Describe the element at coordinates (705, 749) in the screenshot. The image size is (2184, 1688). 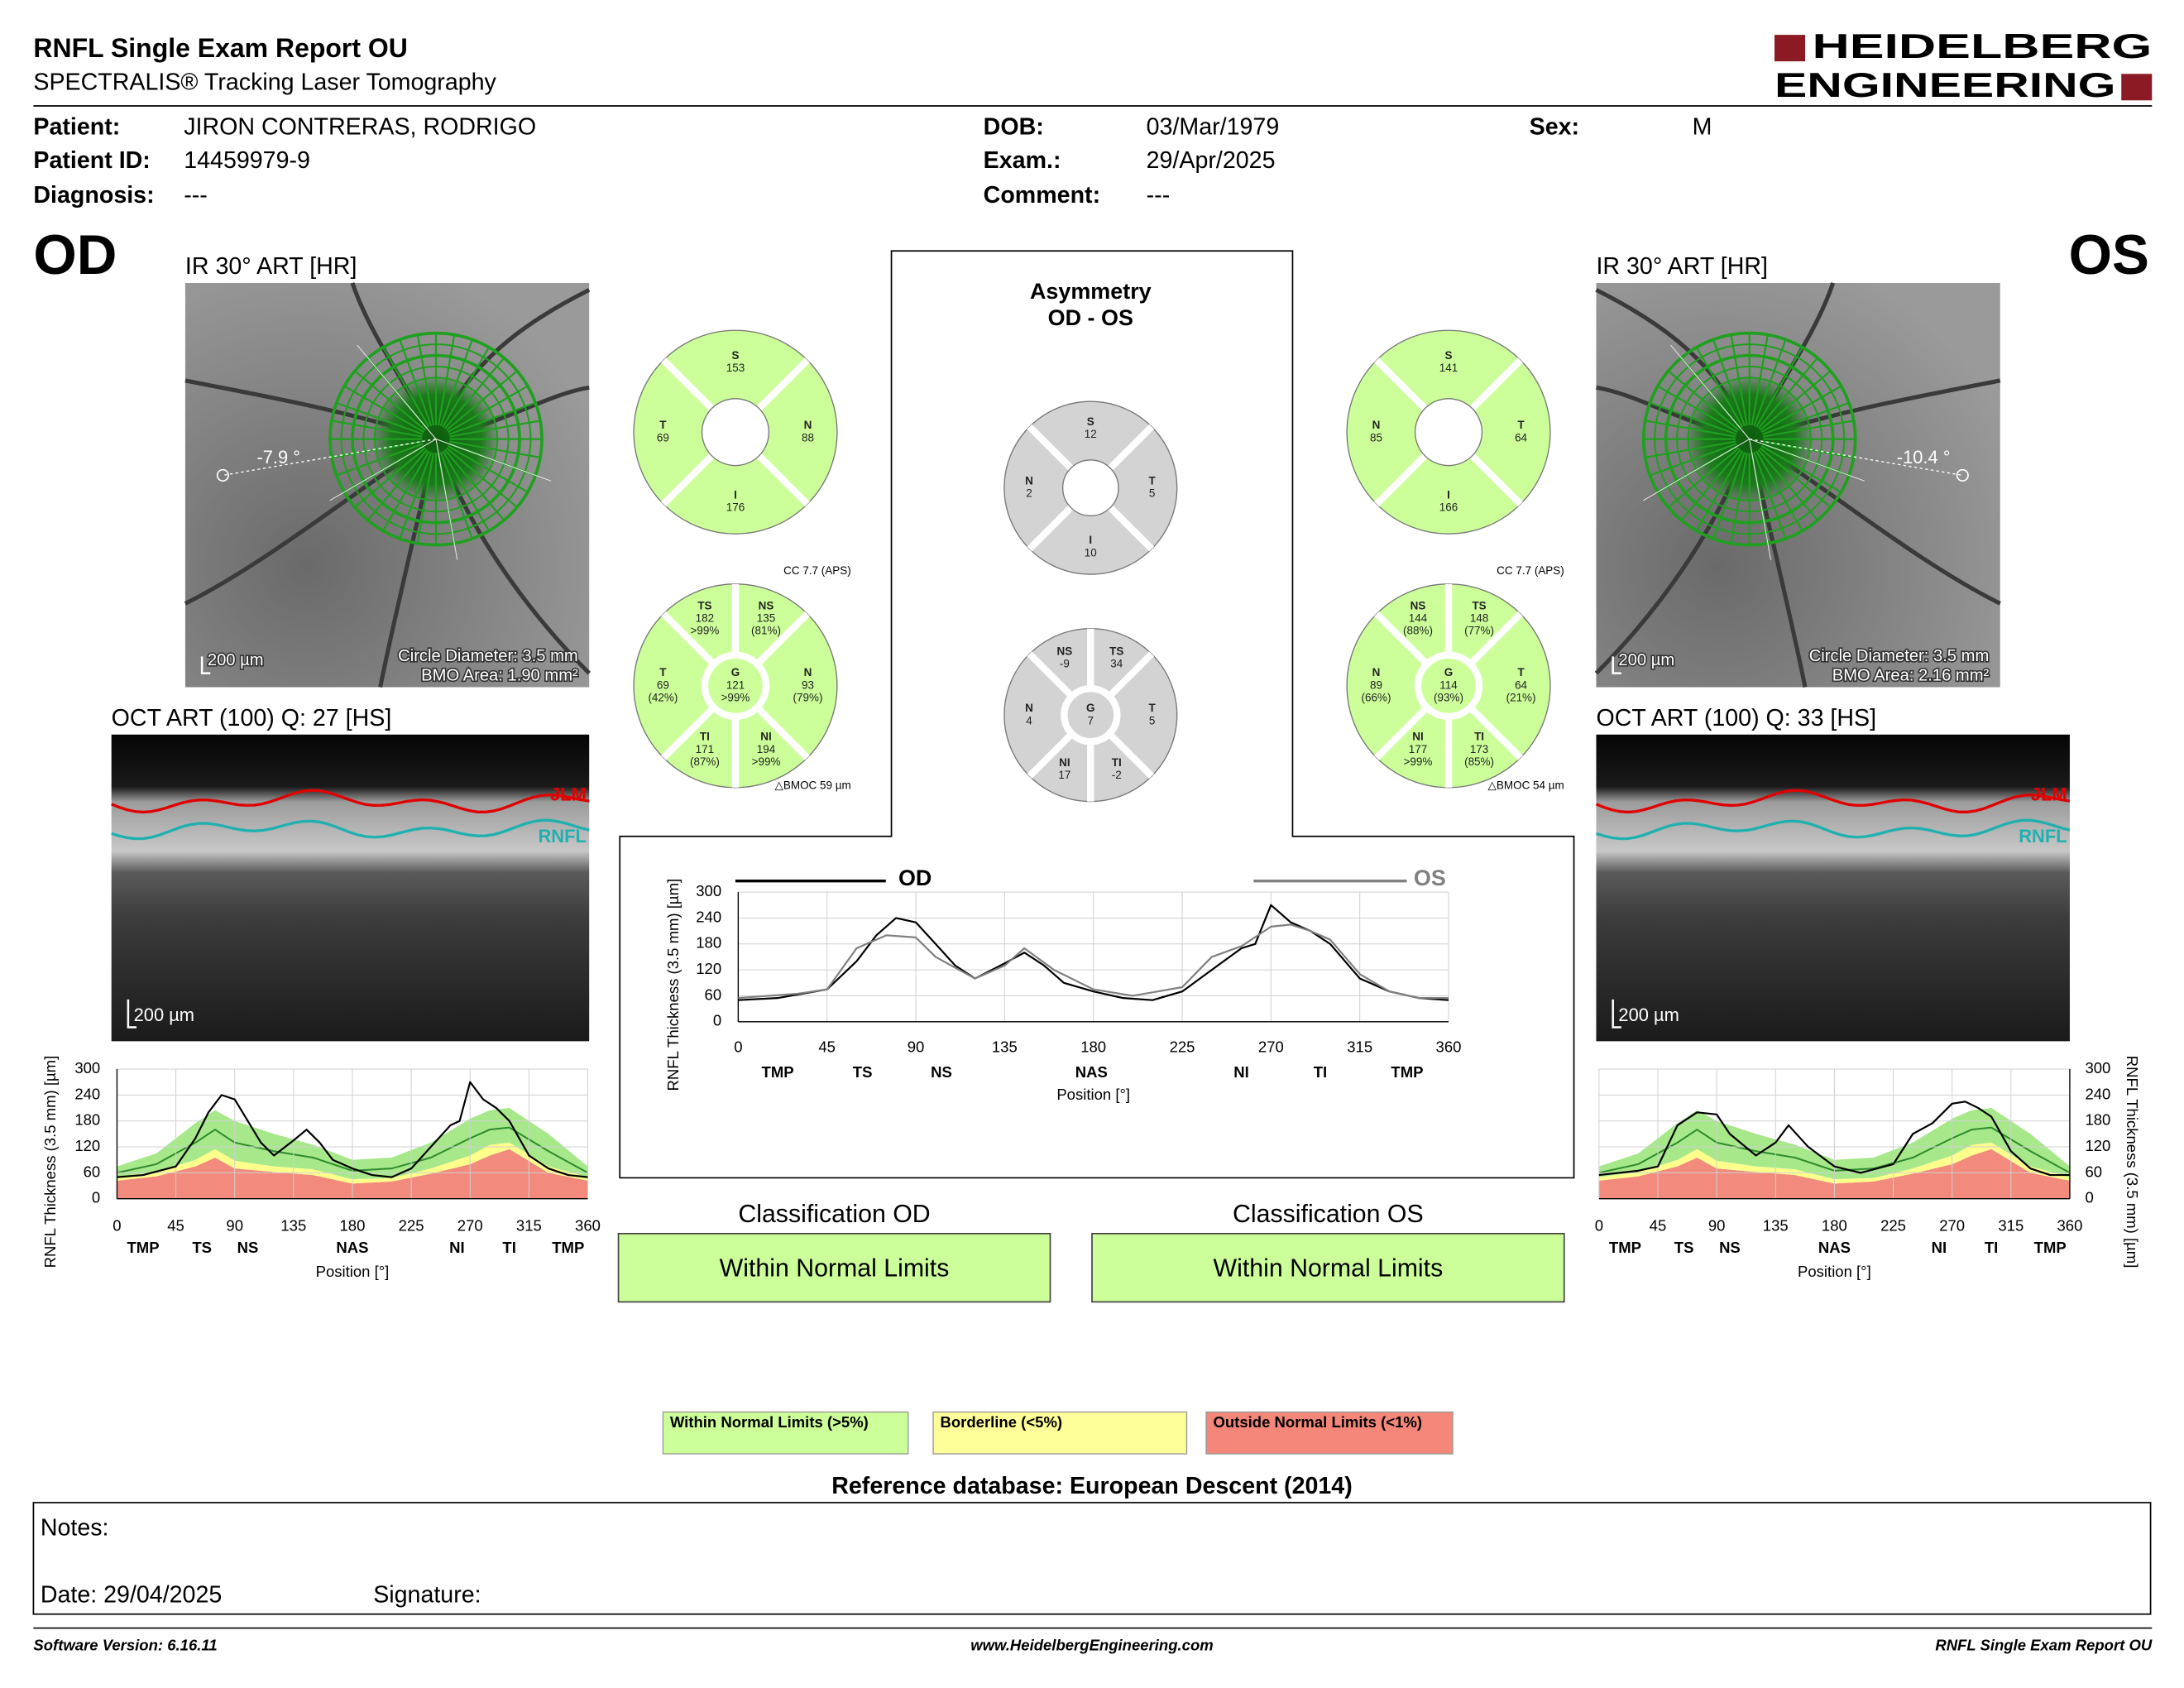
I see `sector-value: 171` at that location.